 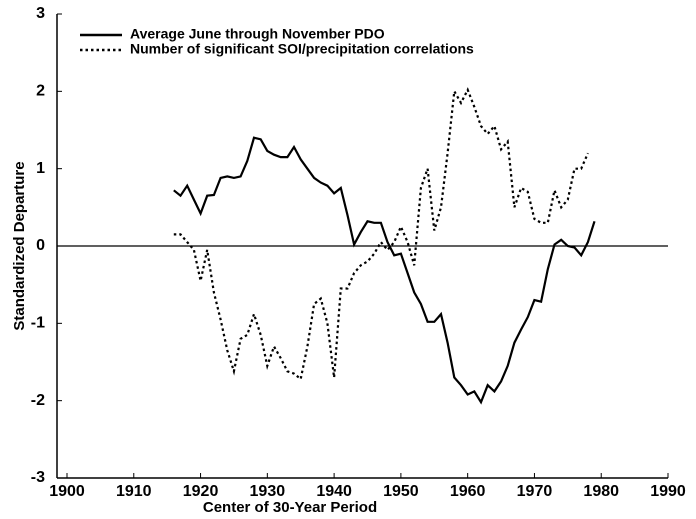 I want to click on y-tick-label: -1, so click(x=38, y=323).